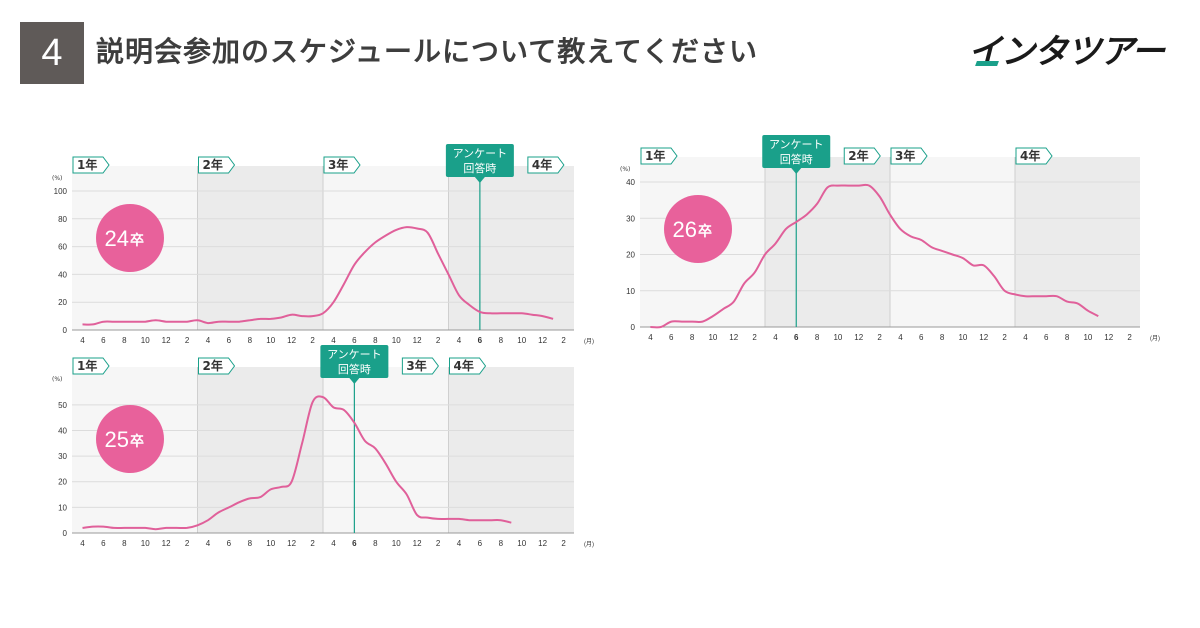  What do you see at coordinates (1066, 52) in the screenshot?
I see `logo-text: インタツアー` at bounding box center [1066, 52].